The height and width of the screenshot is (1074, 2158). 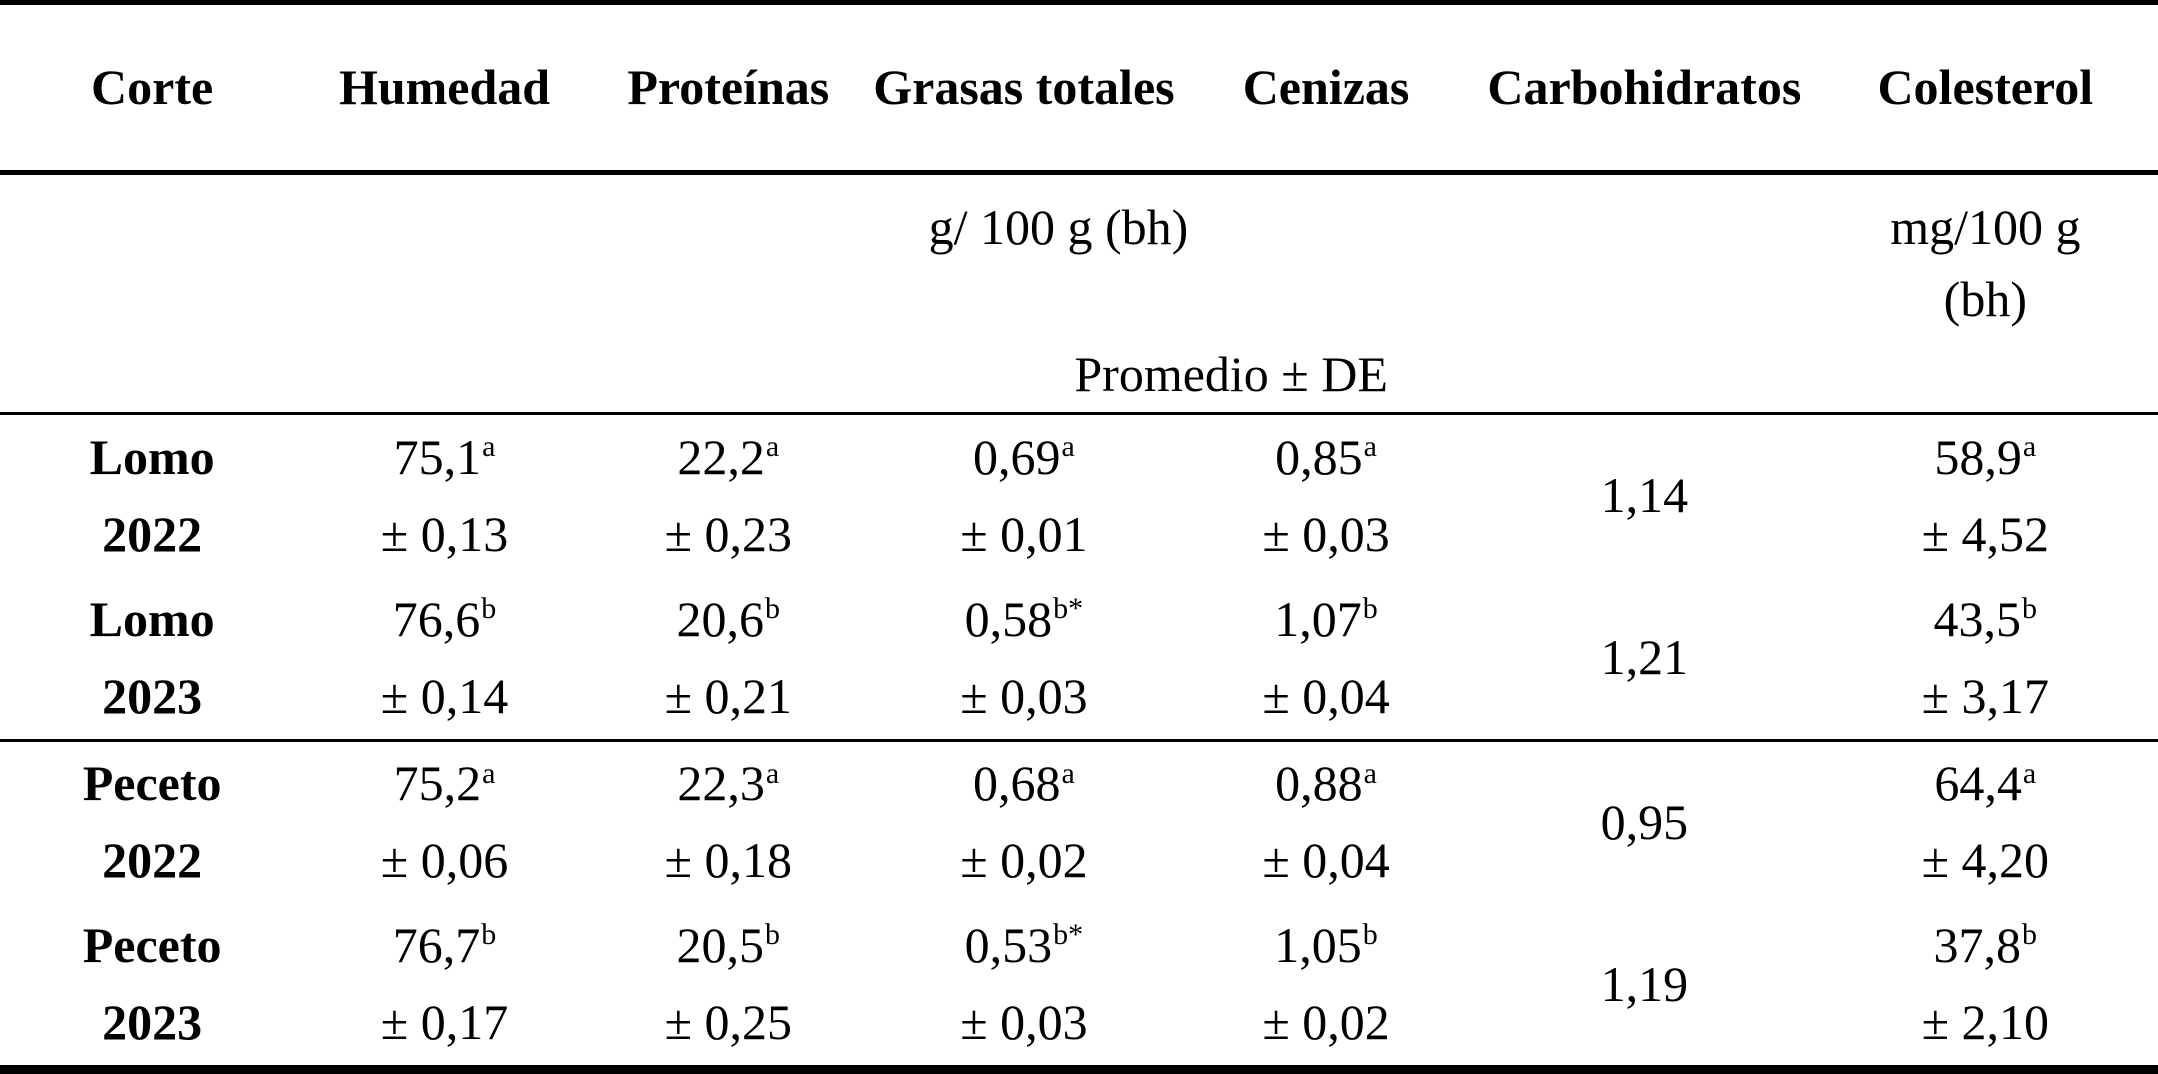 I want to click on cell-carbohidratos: 1,21, so click(x=1644, y=658).